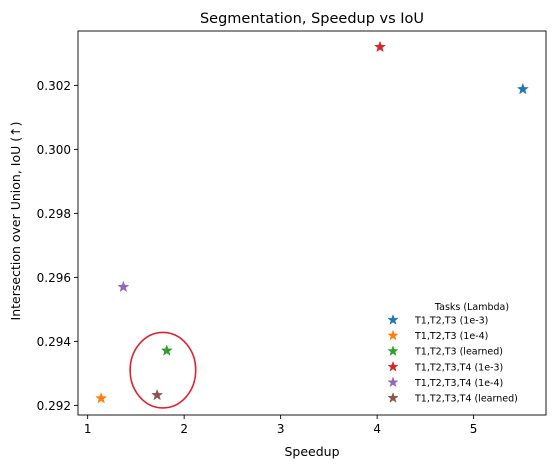  I want to click on x-tick-label: 3, so click(281, 429).